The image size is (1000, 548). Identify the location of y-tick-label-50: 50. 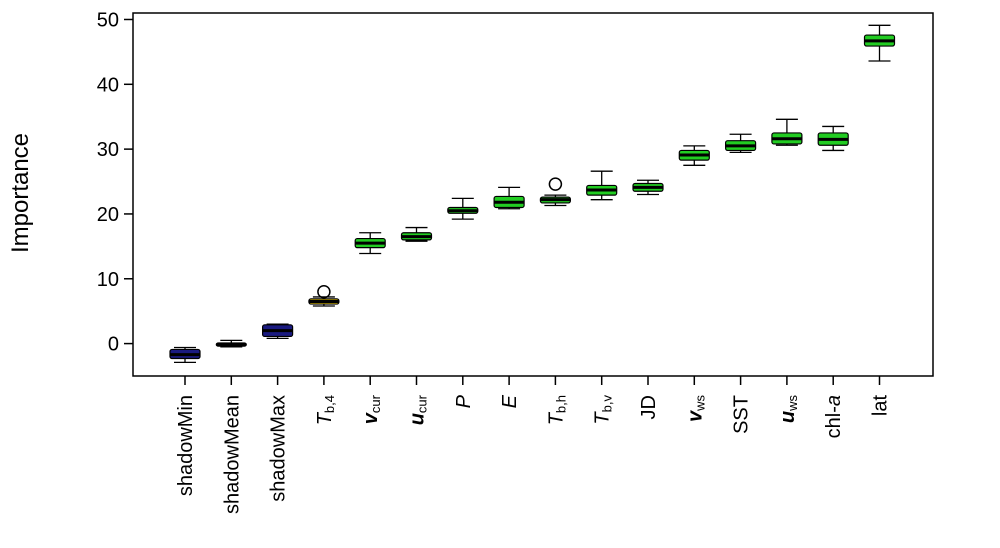
(108, 20).